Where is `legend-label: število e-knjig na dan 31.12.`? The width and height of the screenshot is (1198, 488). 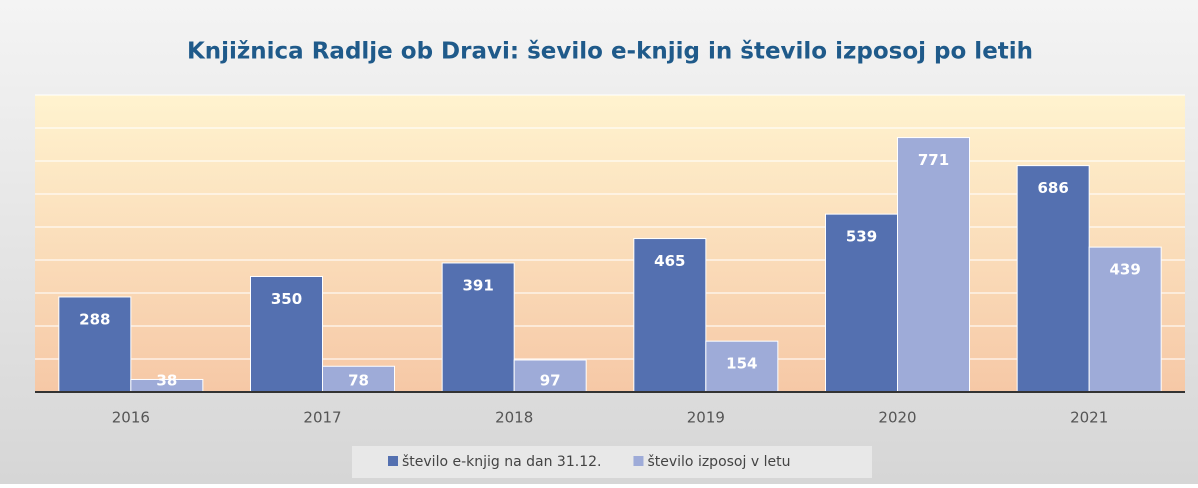 legend-label: število e-knjig na dan 31.12. is located at coordinates (501, 462).